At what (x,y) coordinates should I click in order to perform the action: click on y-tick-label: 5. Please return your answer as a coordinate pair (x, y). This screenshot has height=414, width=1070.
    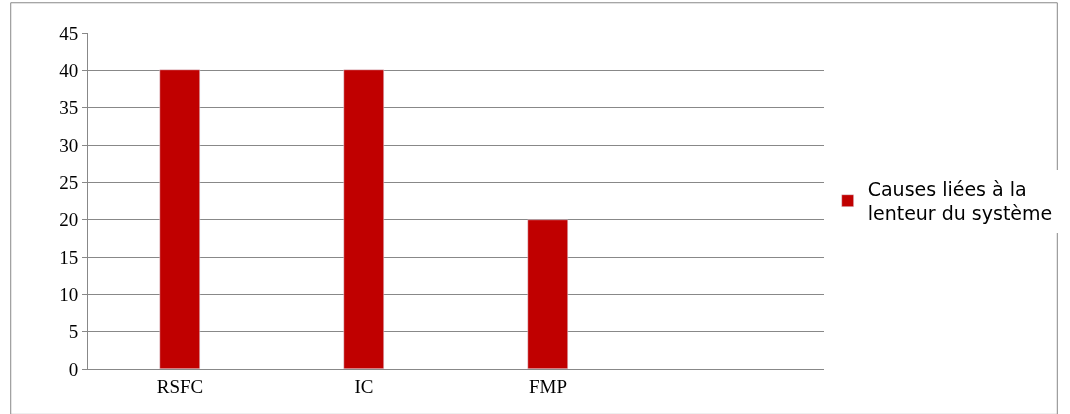
    Looking at the image, I should click on (73, 332).